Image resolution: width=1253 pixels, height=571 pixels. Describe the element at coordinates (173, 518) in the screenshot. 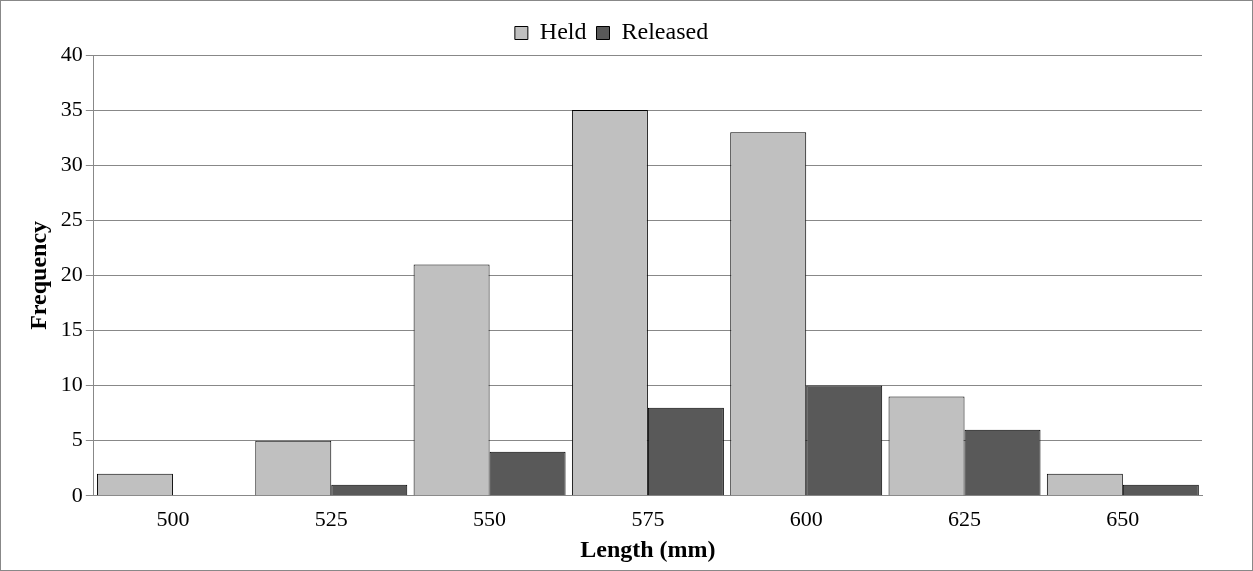

I see `x-tick-label: 500` at that location.